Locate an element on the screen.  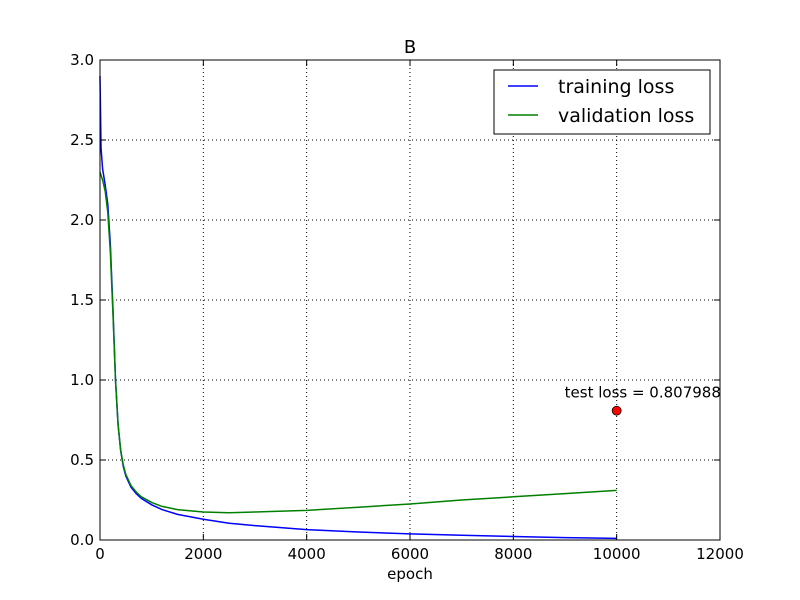
x-tick-label: 4000 is located at coordinates (307, 554).